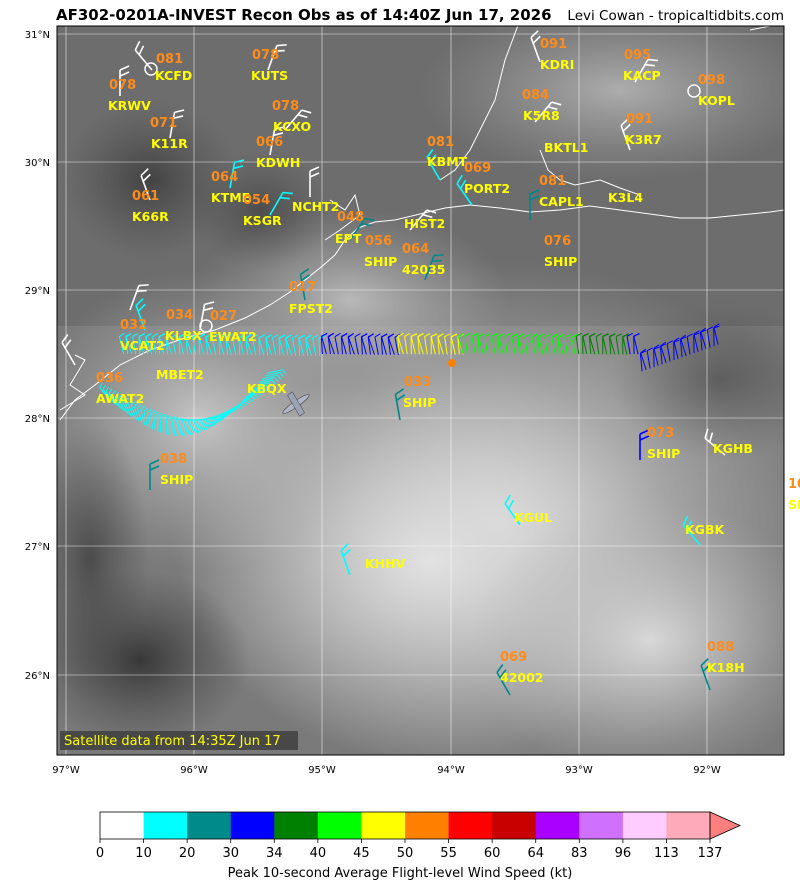 This screenshot has width=800, height=888. What do you see at coordinates (440, 142) in the screenshot?
I see `station-value: 081` at bounding box center [440, 142].